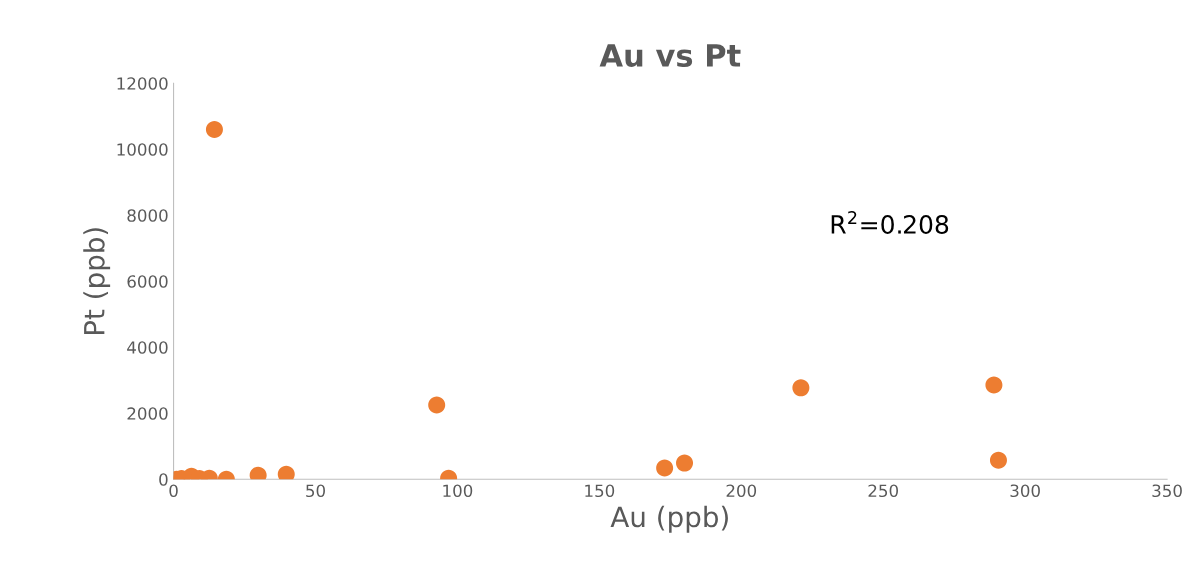 This screenshot has height=574, width=1197. Describe the element at coordinates (669, 519) in the screenshot. I see `x-axis-title: Au (ppb)` at that location.